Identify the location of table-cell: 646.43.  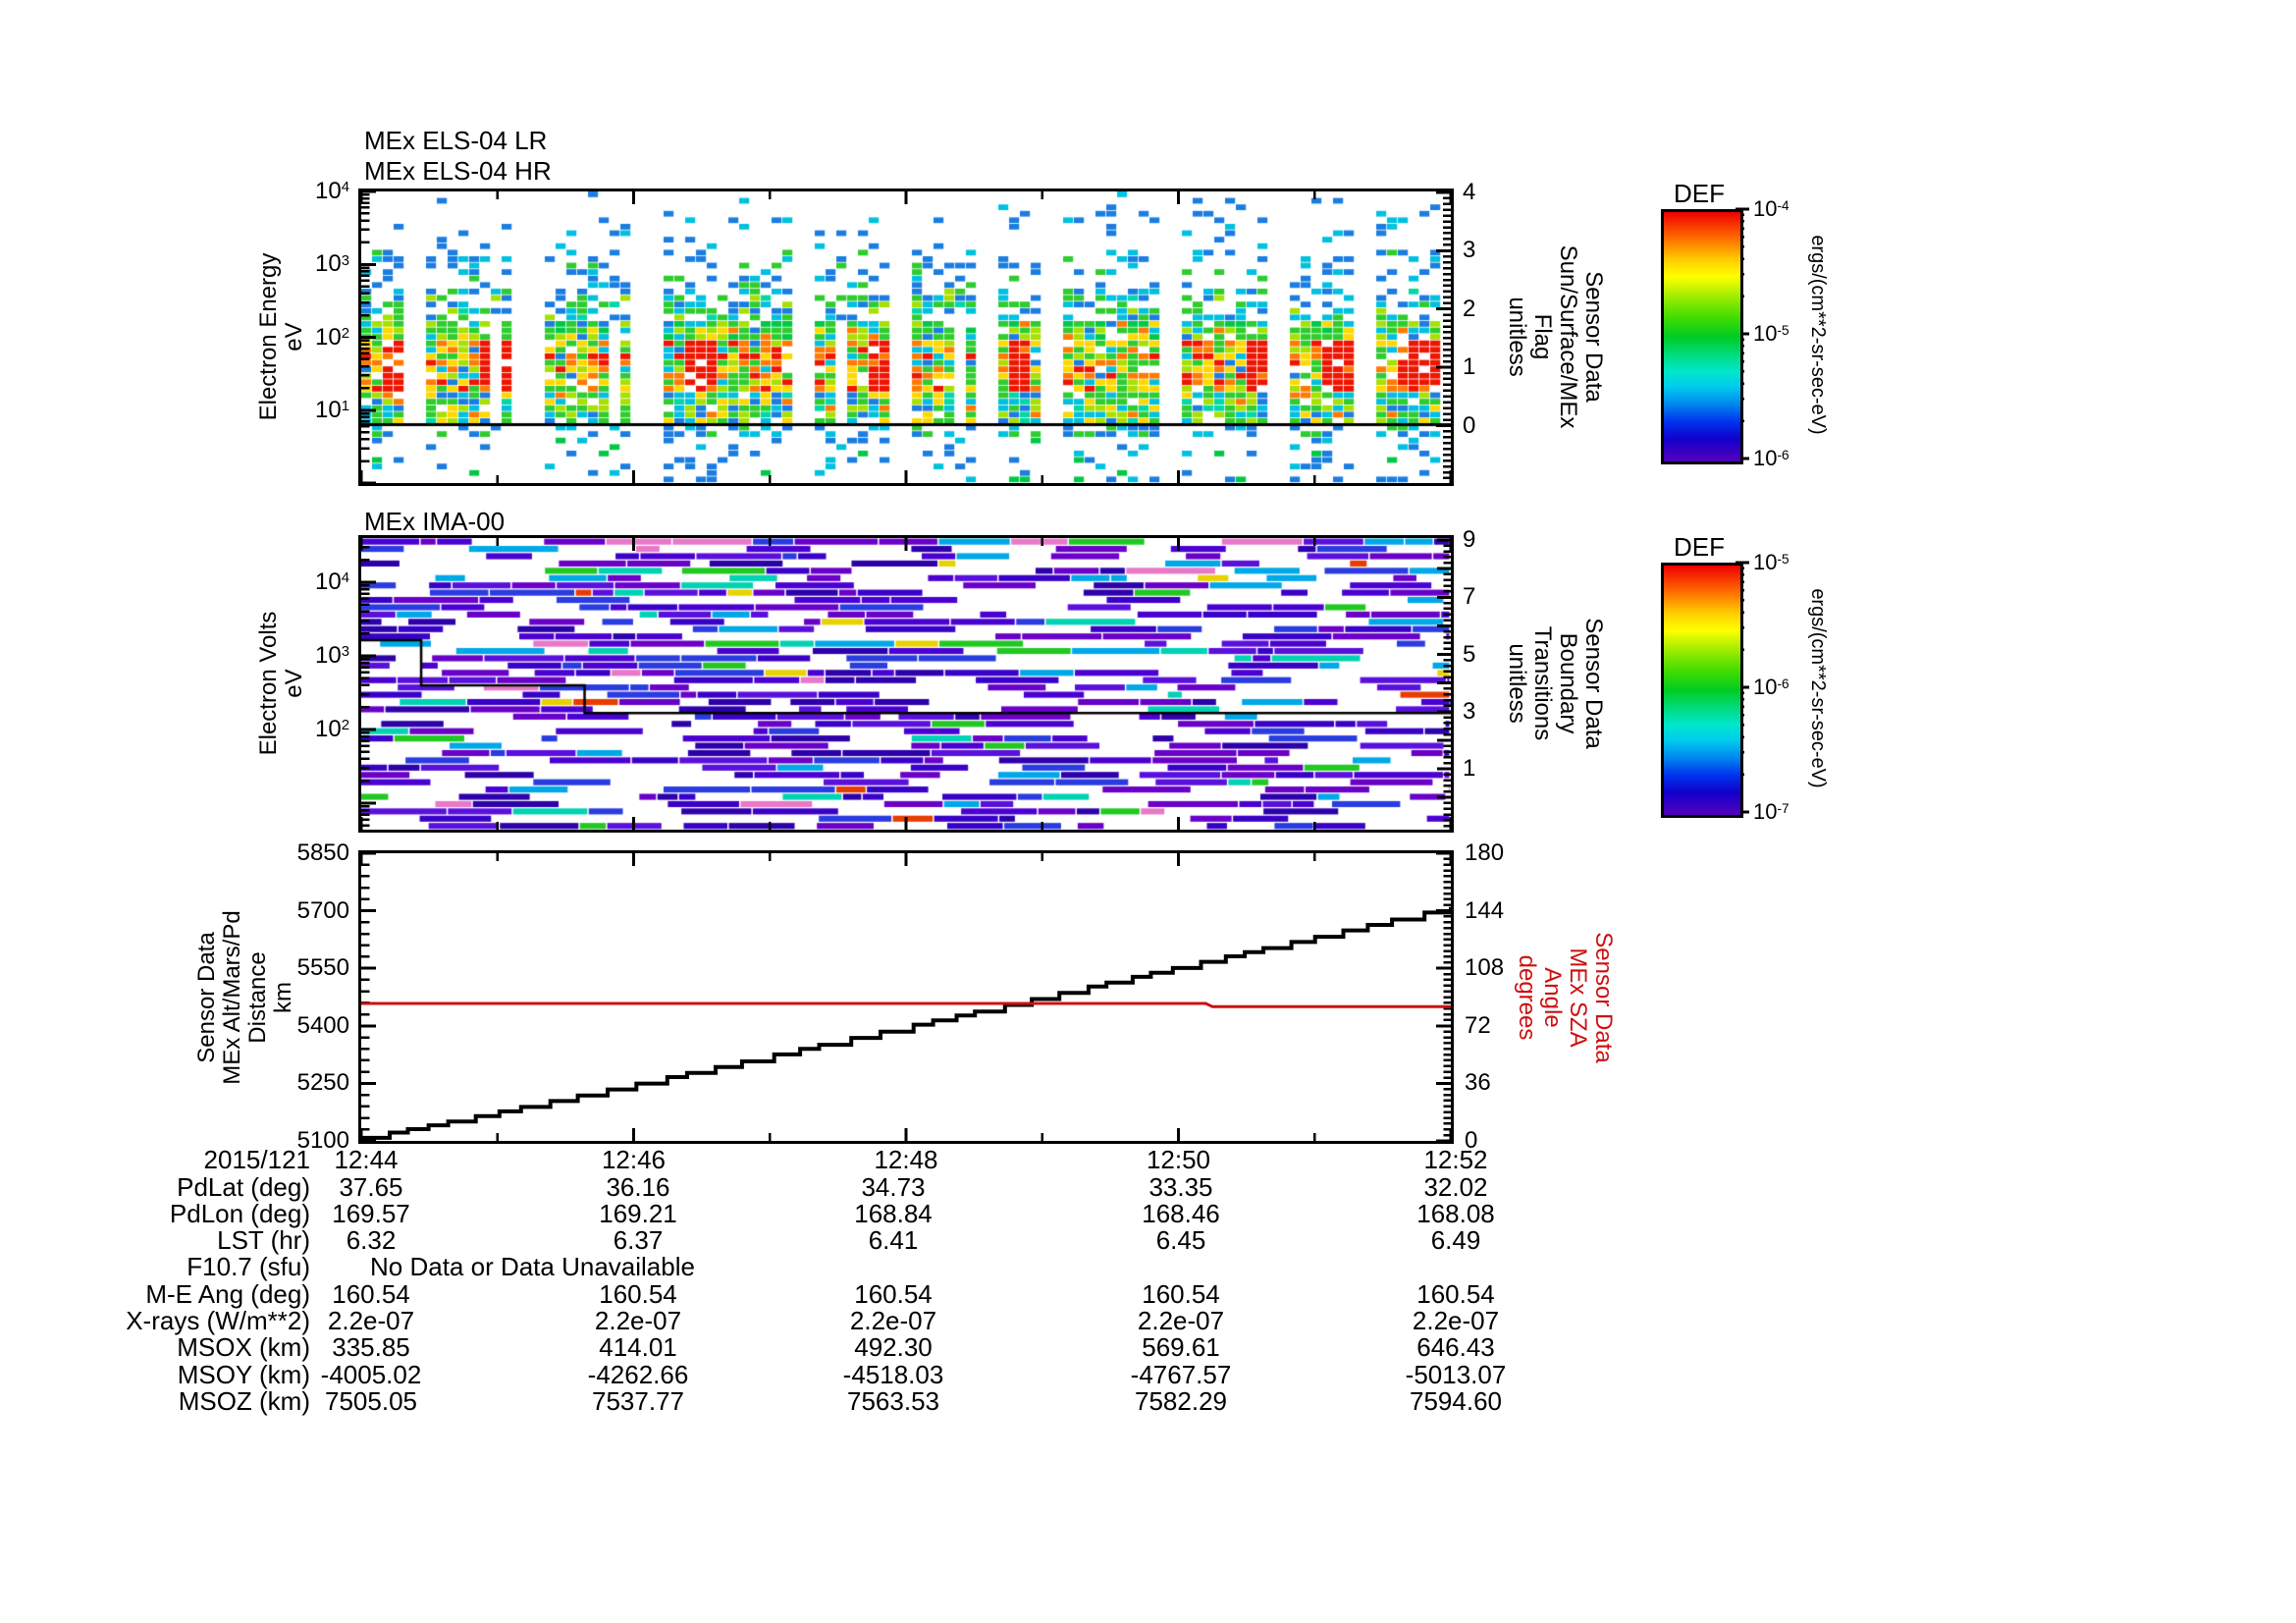
(1455, 1347).